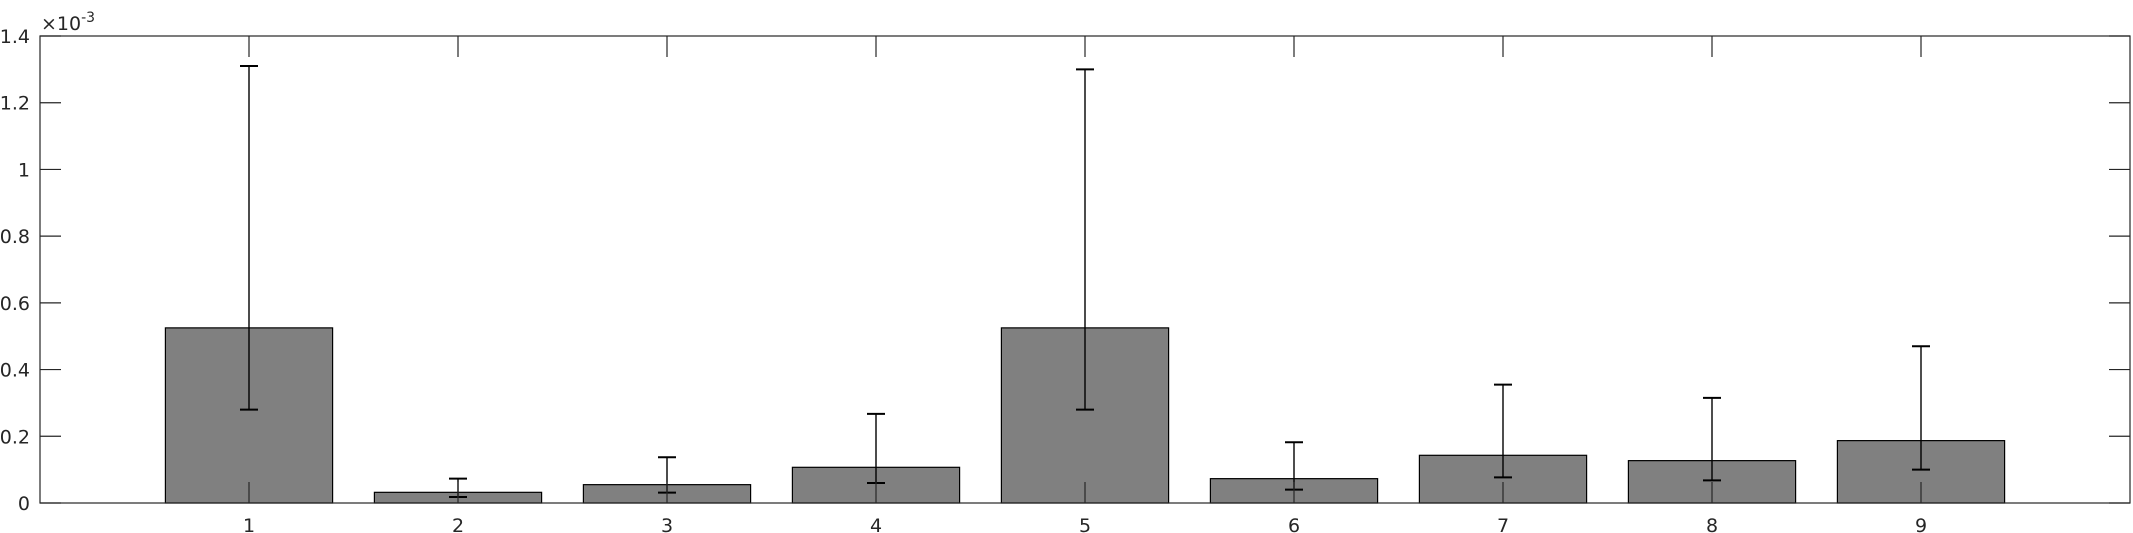  Describe the element at coordinates (88, 18) in the screenshot. I see `y-exponent-power: -3` at that location.